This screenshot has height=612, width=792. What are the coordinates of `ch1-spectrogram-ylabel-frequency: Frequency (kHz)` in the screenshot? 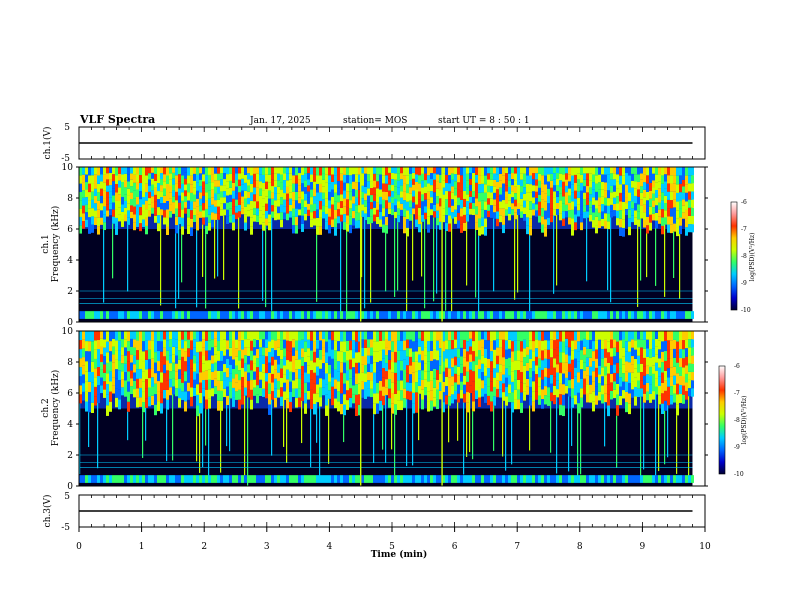 It's located at (55, 244).